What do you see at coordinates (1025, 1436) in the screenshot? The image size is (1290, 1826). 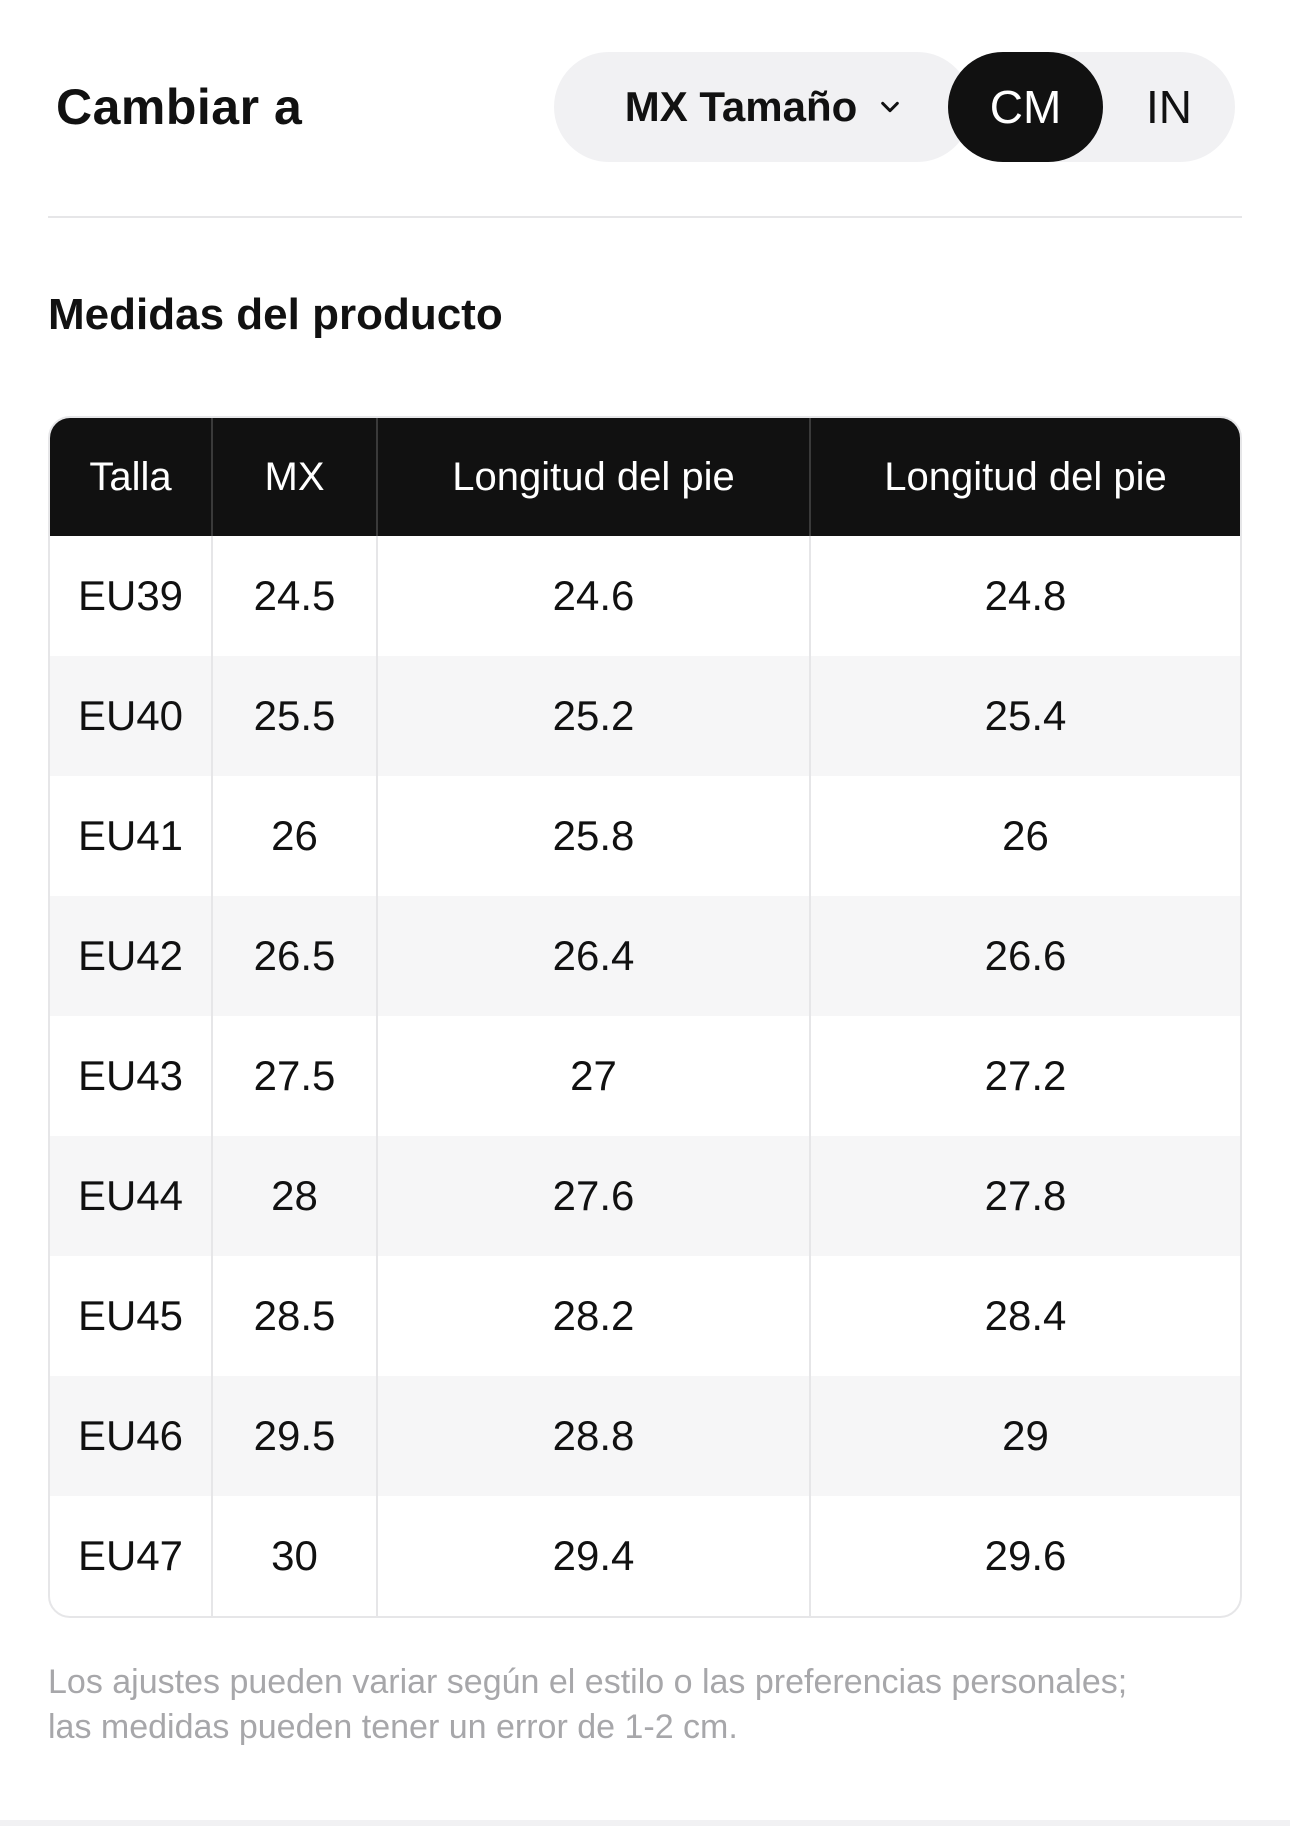 I see `cell-foot-length-2: 29` at bounding box center [1025, 1436].